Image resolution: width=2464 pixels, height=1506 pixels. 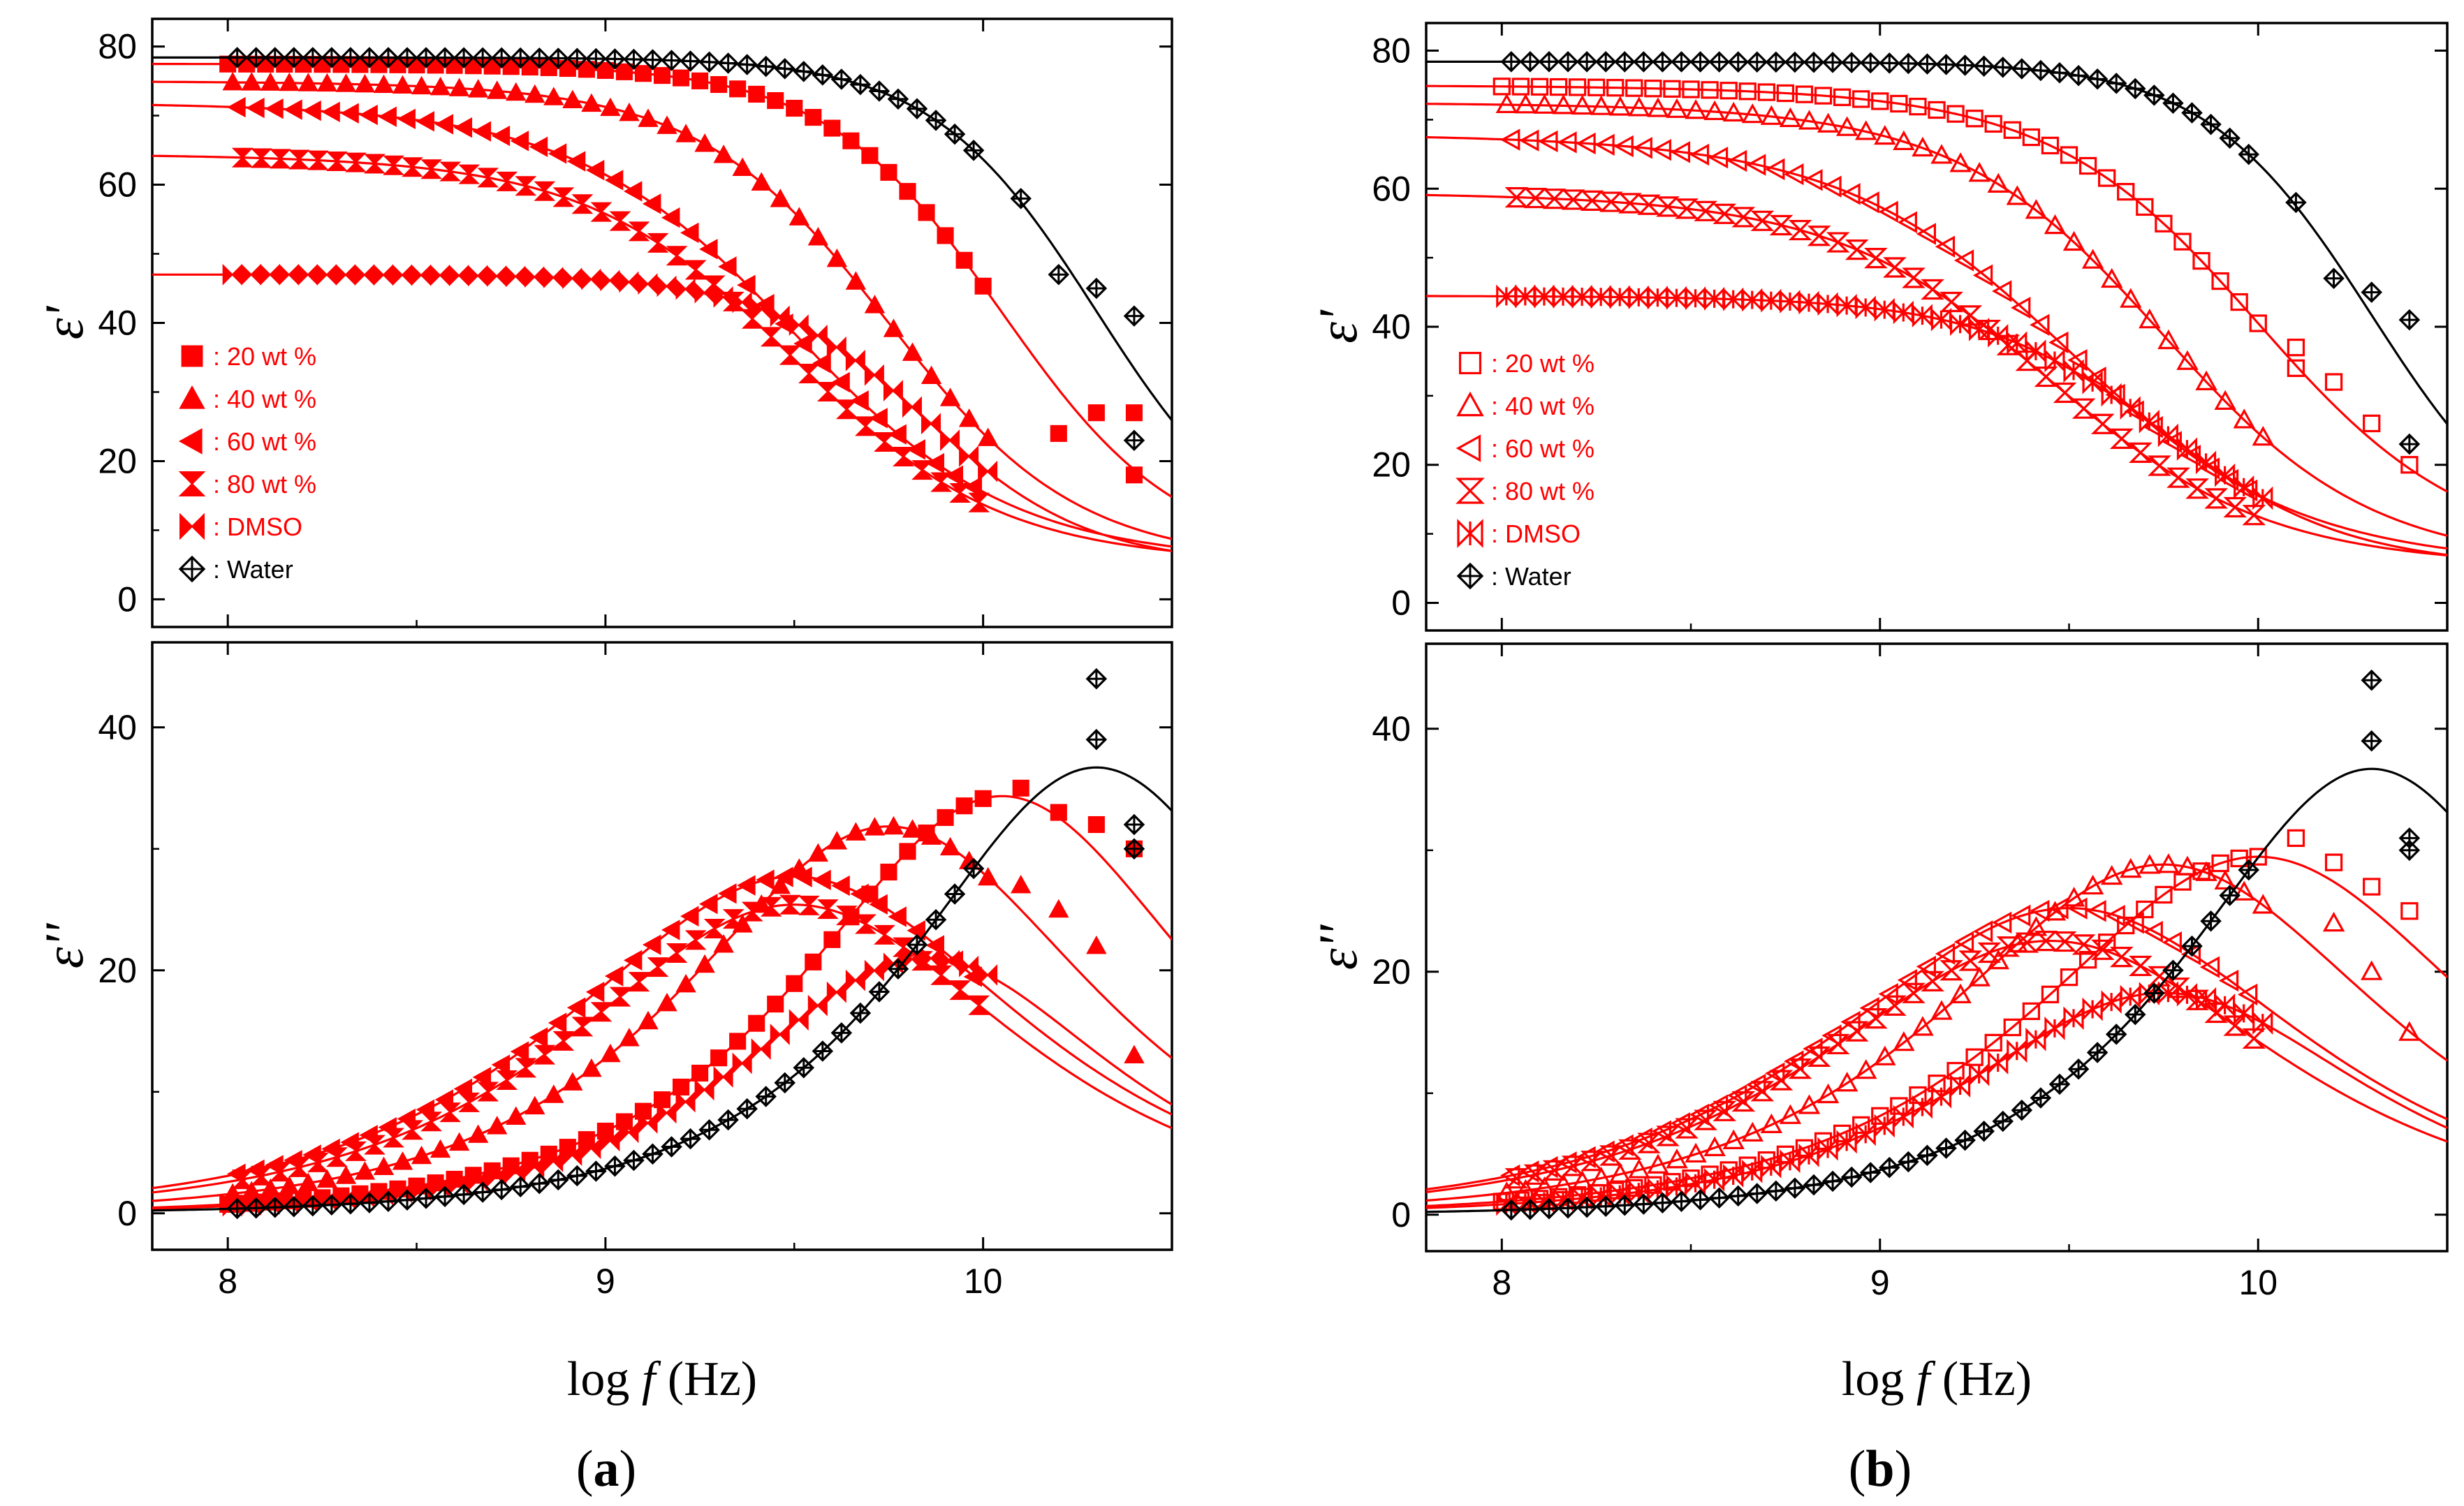 What do you see at coordinates (606, 1469) in the screenshot?
I see `panel-label: (a)` at bounding box center [606, 1469].